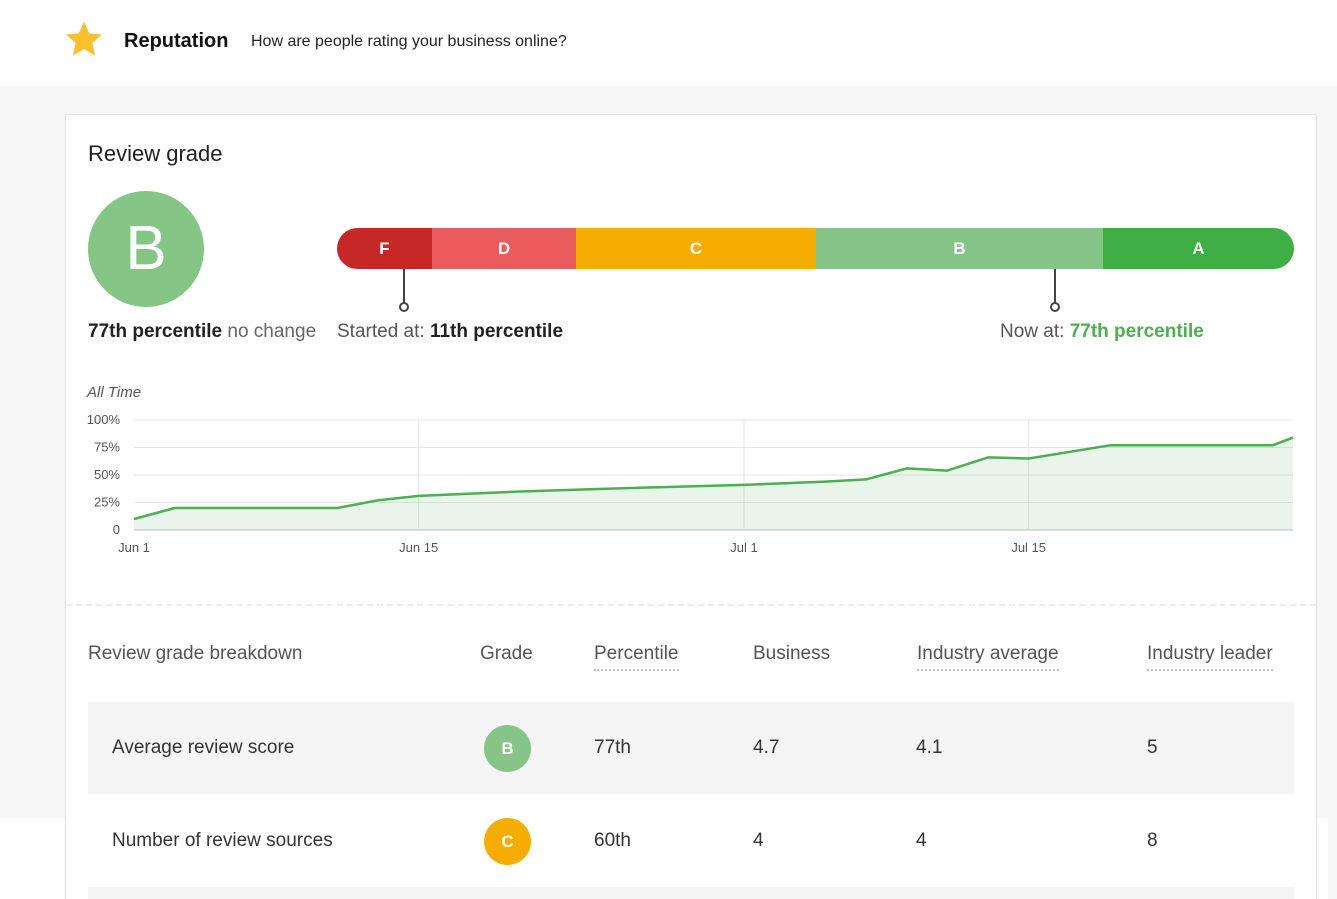 This screenshot has height=899, width=1337. Describe the element at coordinates (1152, 747) in the screenshot. I see `row-industry-leader: 5` at that location.